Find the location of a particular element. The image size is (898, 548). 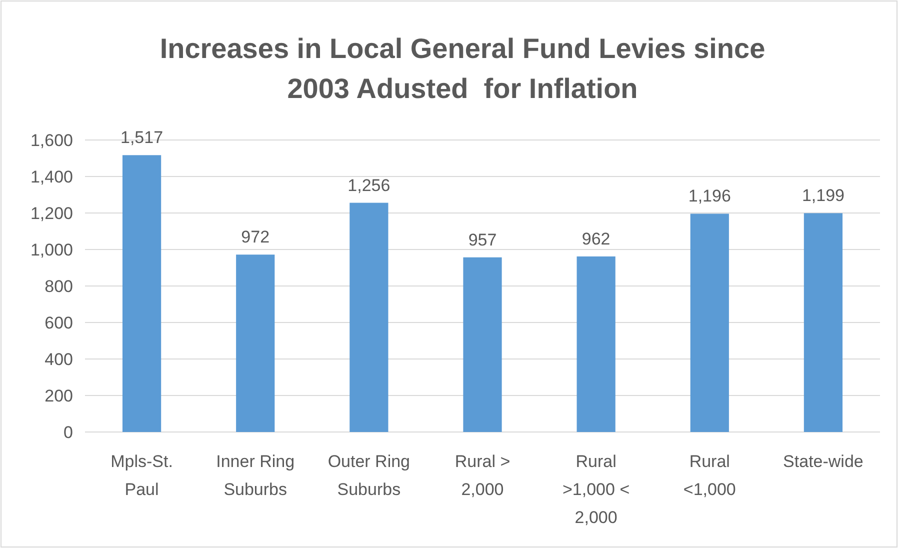

chart-title: Increases in Local General Fund Levies since 2003 Adusted for Inflation is located at coordinates (463, 68).